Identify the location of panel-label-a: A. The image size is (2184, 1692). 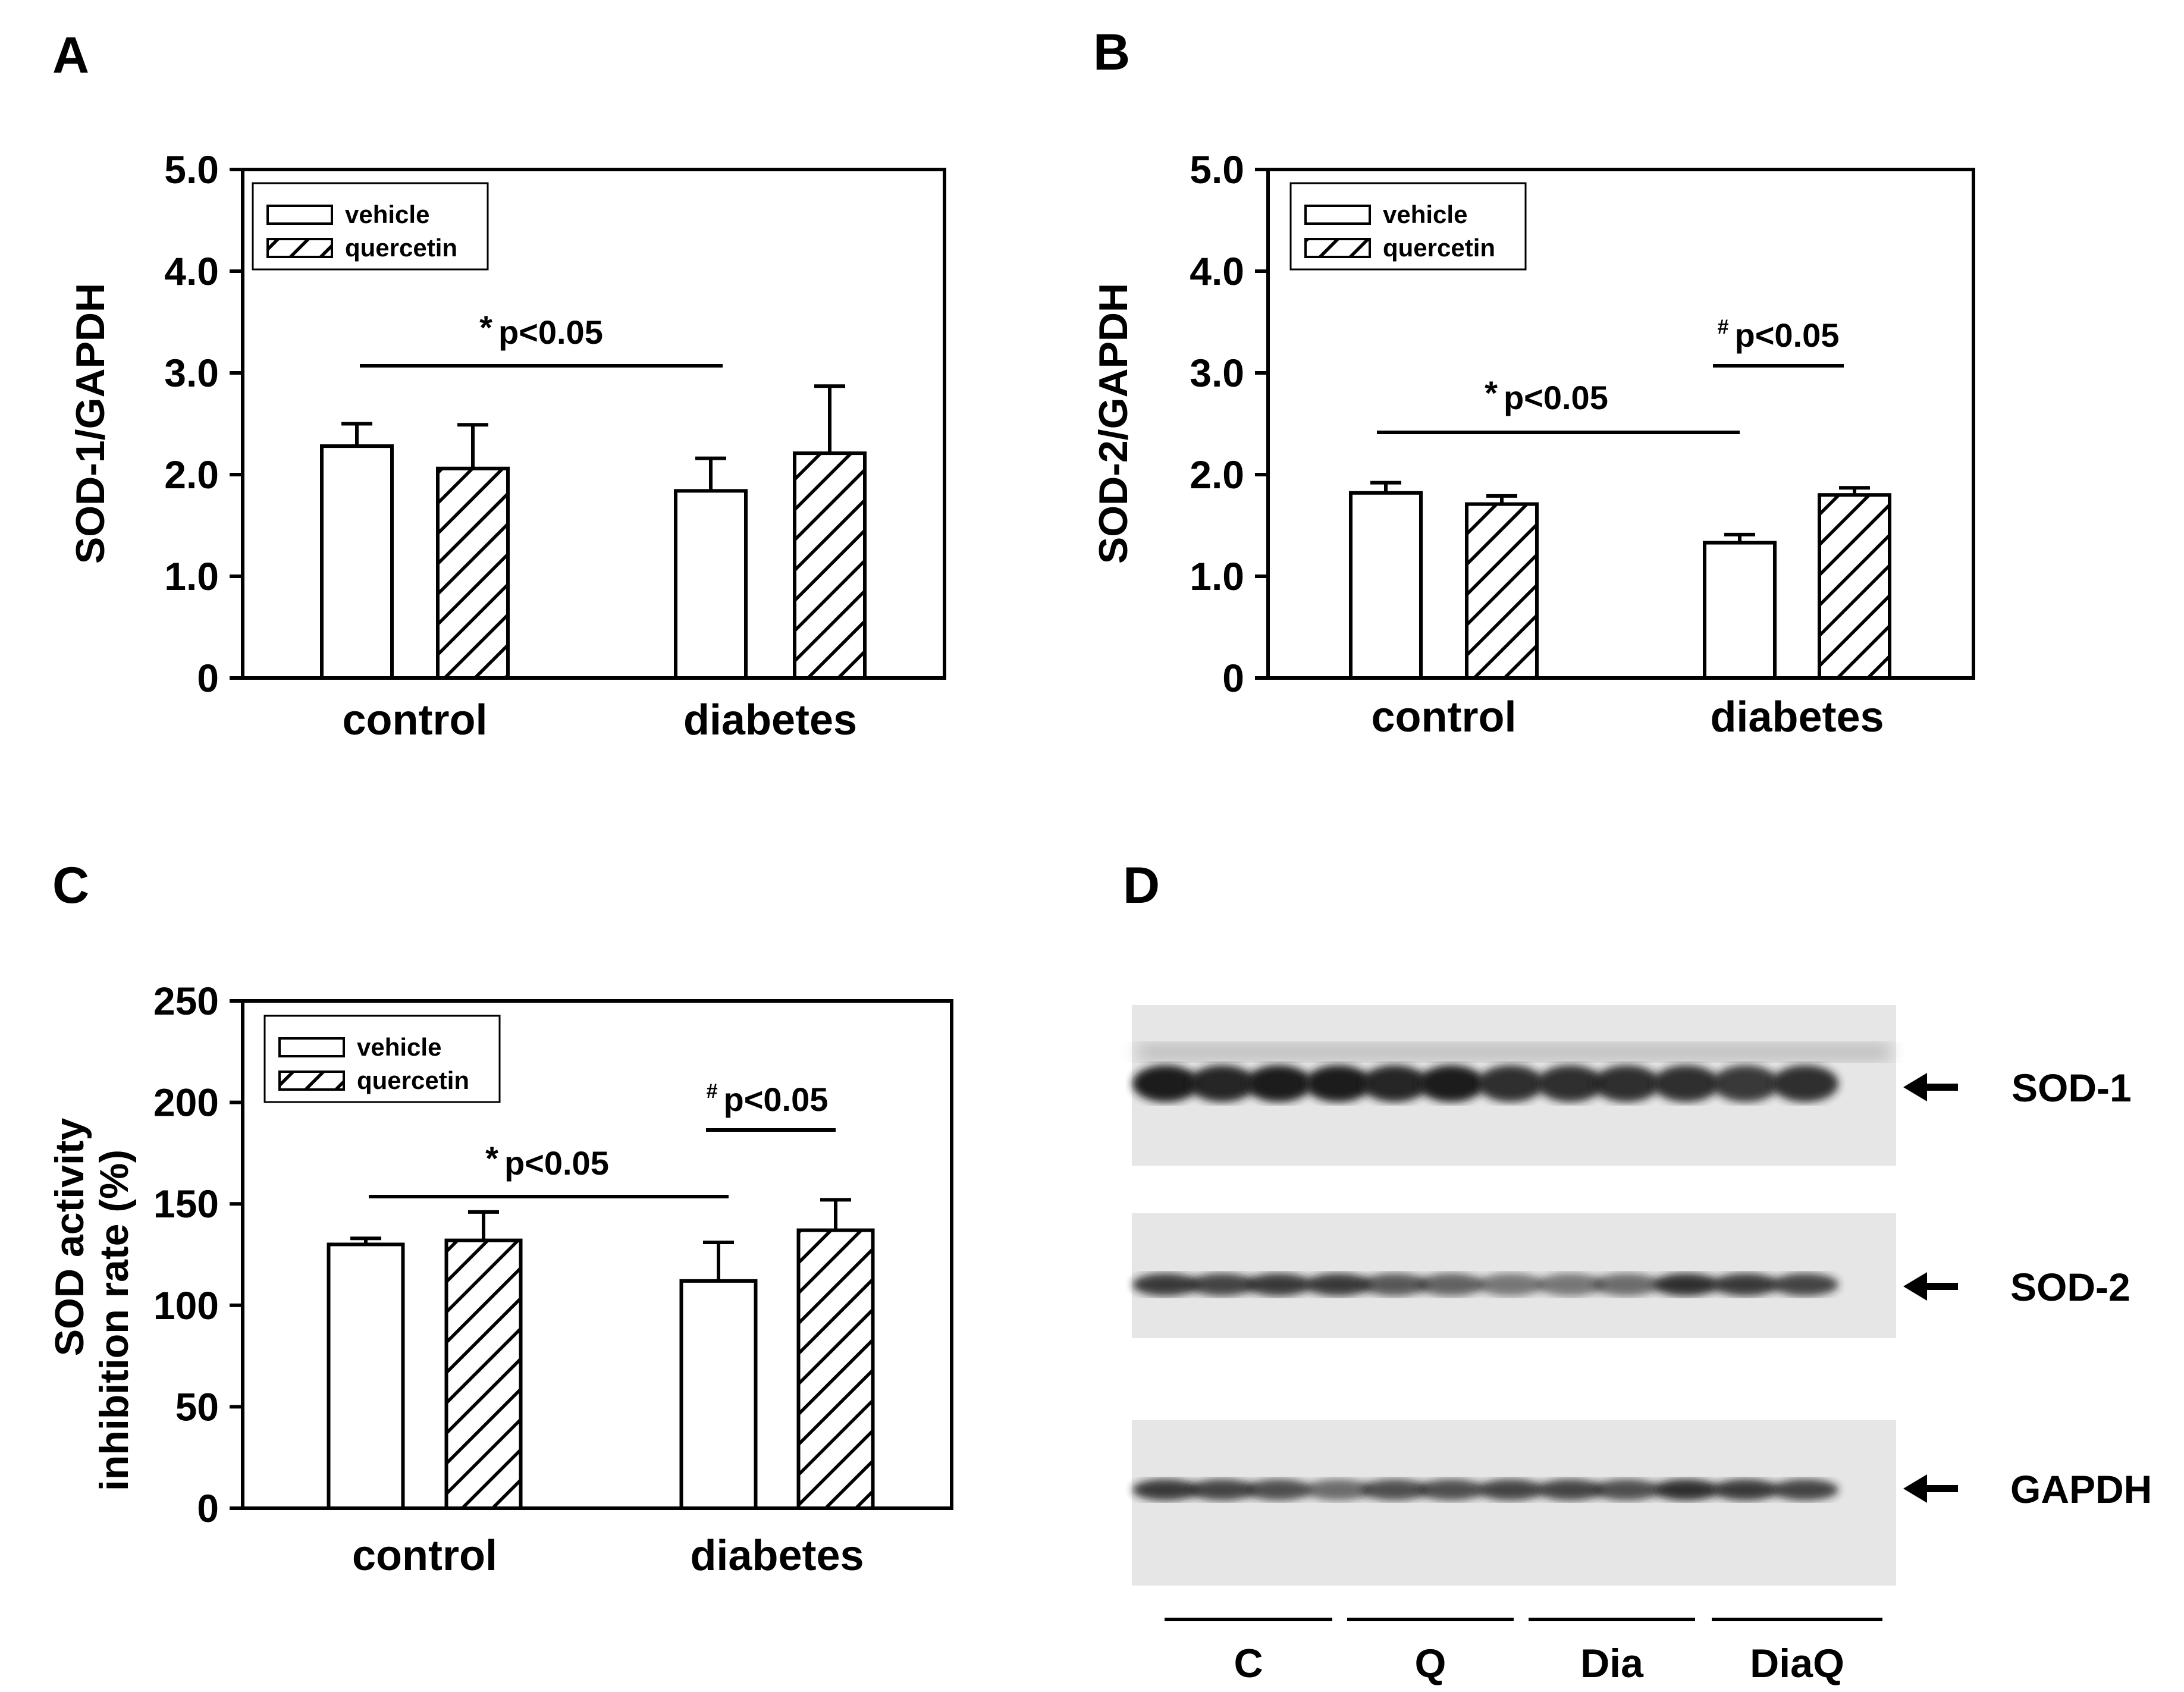
(70, 56).